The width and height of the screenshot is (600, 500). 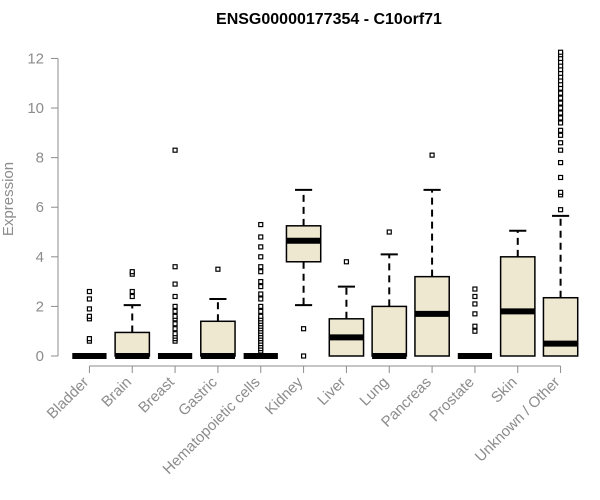 I want to click on x-tick-label: Lung, so click(x=374, y=392).